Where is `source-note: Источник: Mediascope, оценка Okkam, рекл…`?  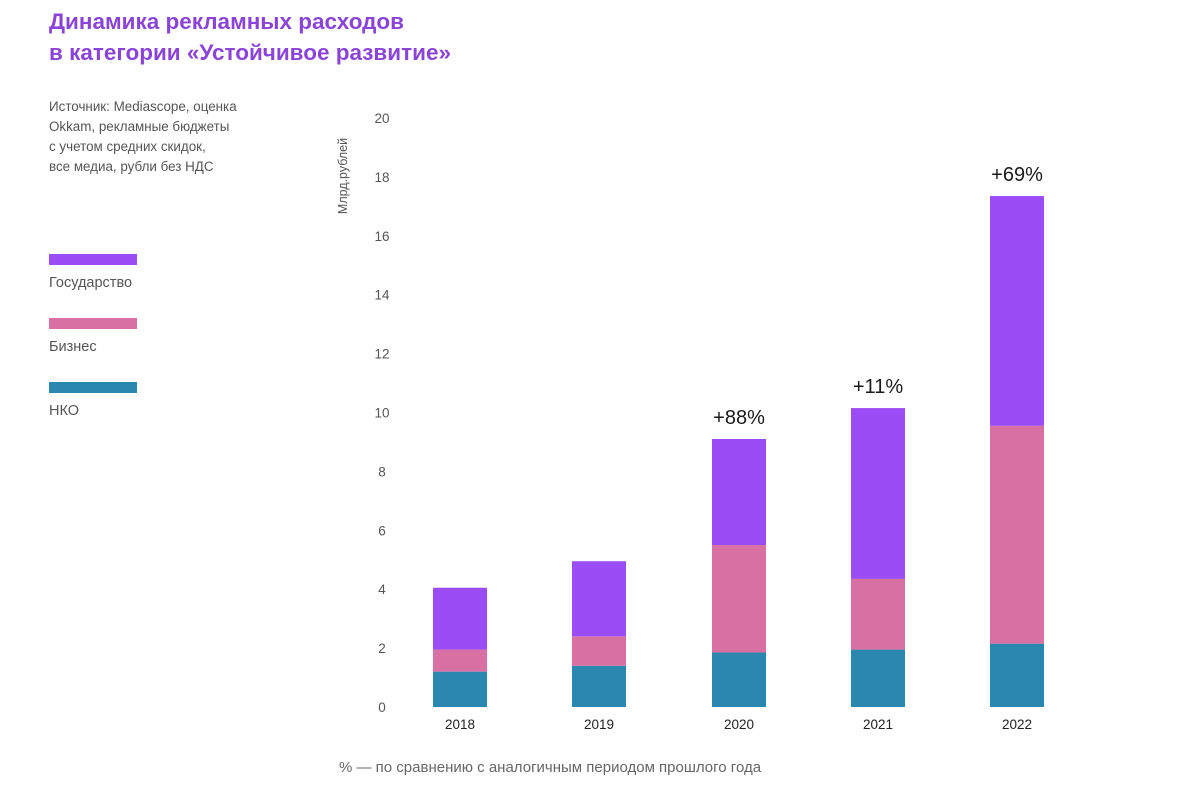
source-note: Источник: Mediascope, оценка Okkam, рекл… is located at coordinates (184, 137).